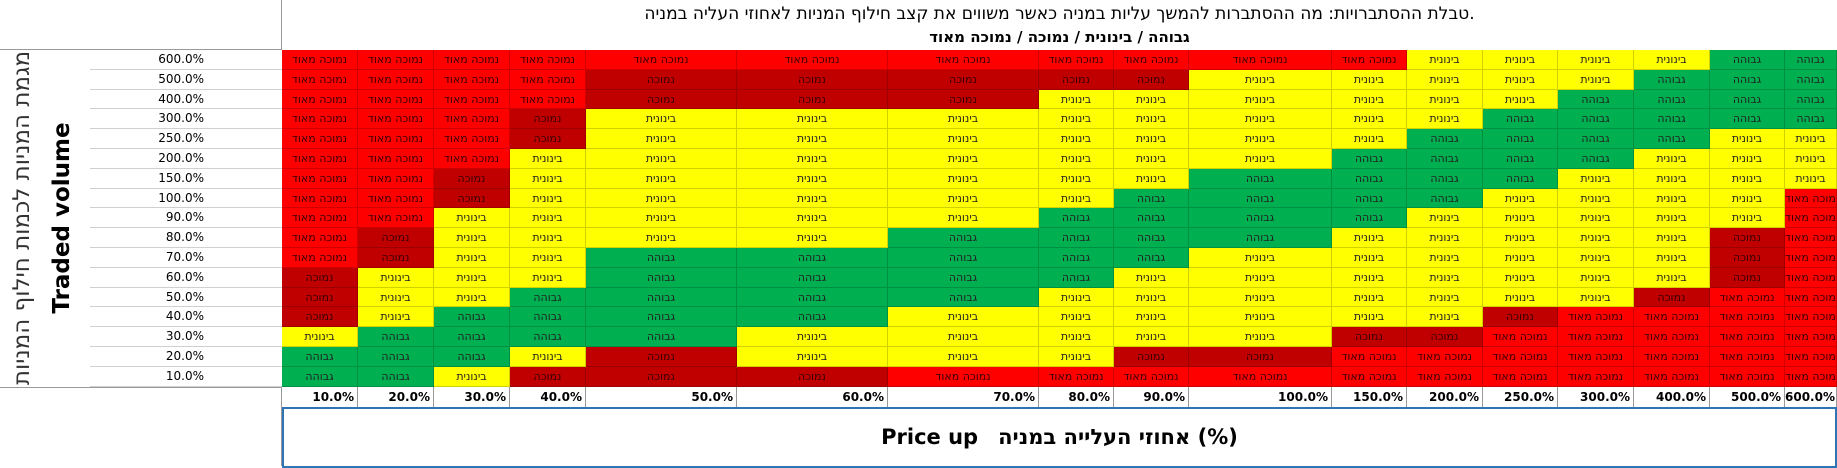 The width and height of the screenshot is (1837, 468). I want to click on x-axis-label: 150.0%, so click(1369, 396).